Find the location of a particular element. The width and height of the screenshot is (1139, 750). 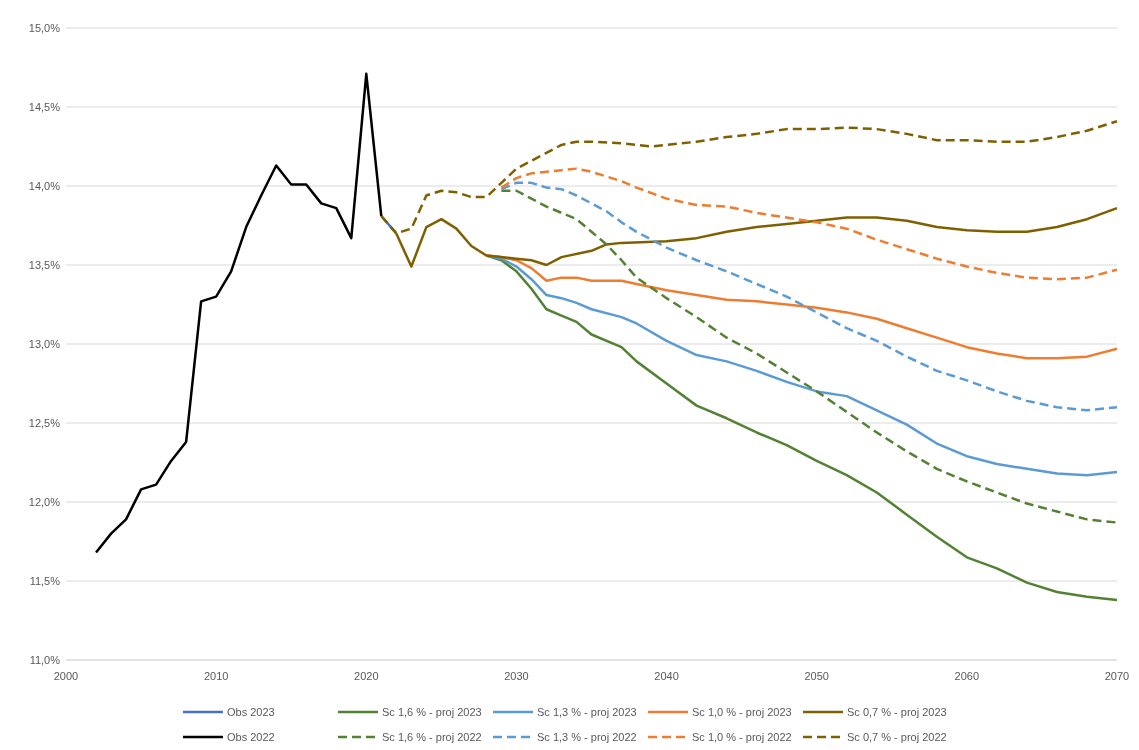

legend-label: Sc 1,0 % - proj 2023 is located at coordinates (742, 711).